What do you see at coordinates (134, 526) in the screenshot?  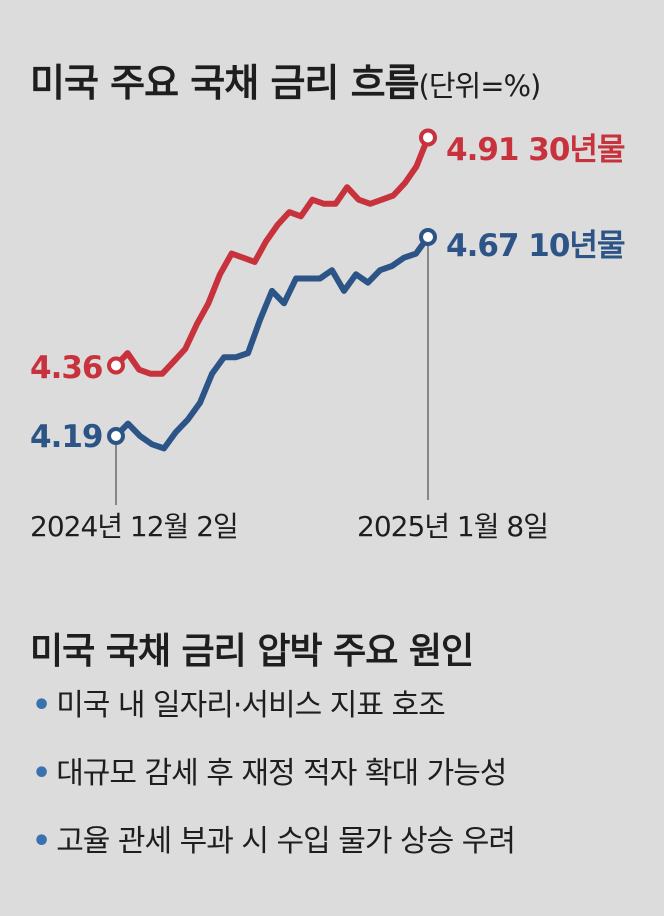 I see `x-start-date-label: 2024년 12월 2일` at bounding box center [134, 526].